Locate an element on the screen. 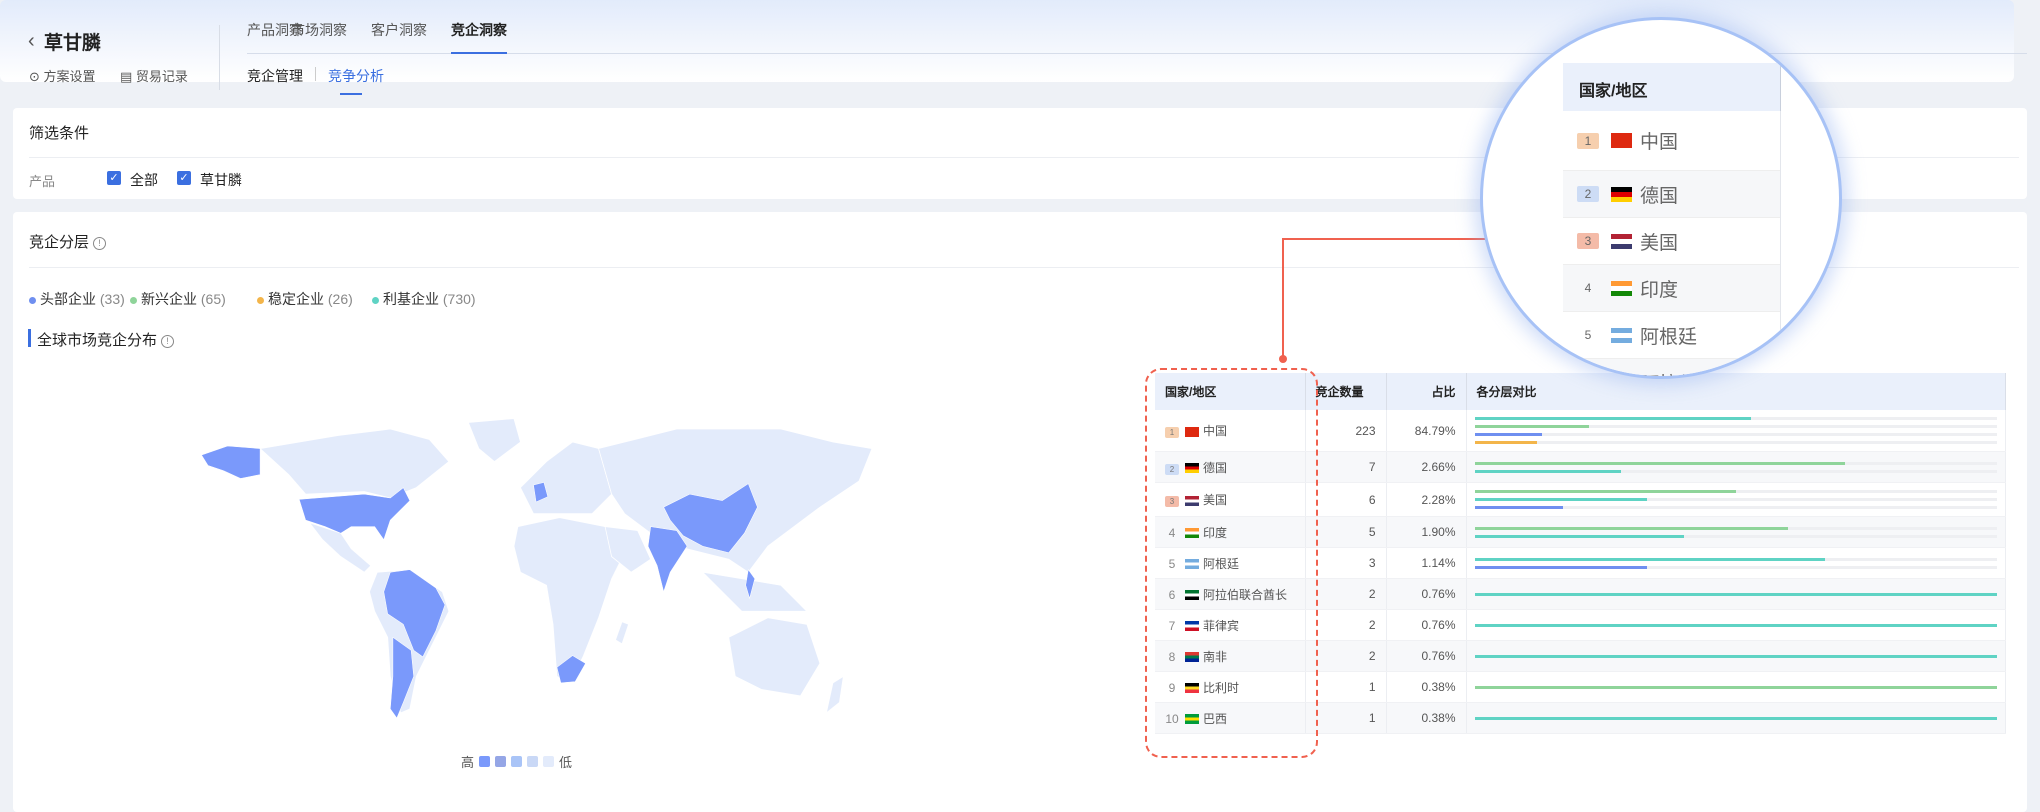  legend-niche: 利基企业 (730) is located at coordinates (424, 299).